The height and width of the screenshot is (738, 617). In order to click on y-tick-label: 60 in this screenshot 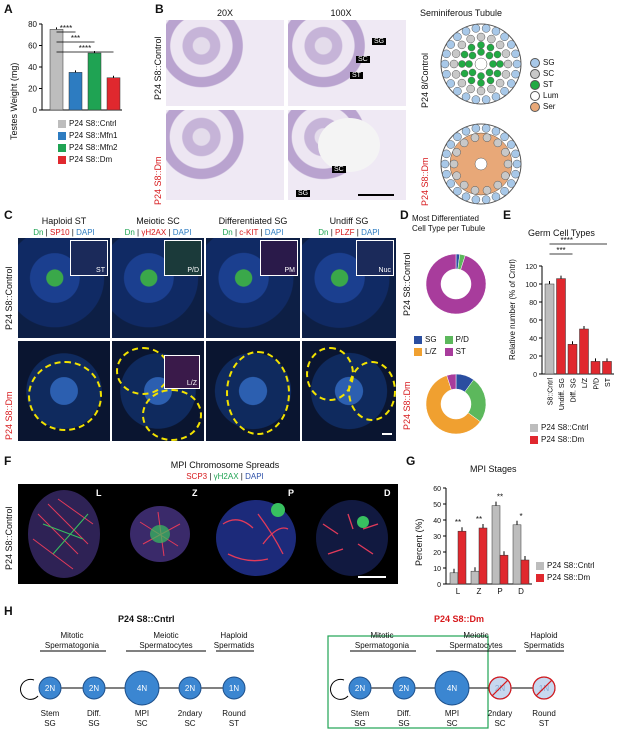, I will do `click(437, 489)`.